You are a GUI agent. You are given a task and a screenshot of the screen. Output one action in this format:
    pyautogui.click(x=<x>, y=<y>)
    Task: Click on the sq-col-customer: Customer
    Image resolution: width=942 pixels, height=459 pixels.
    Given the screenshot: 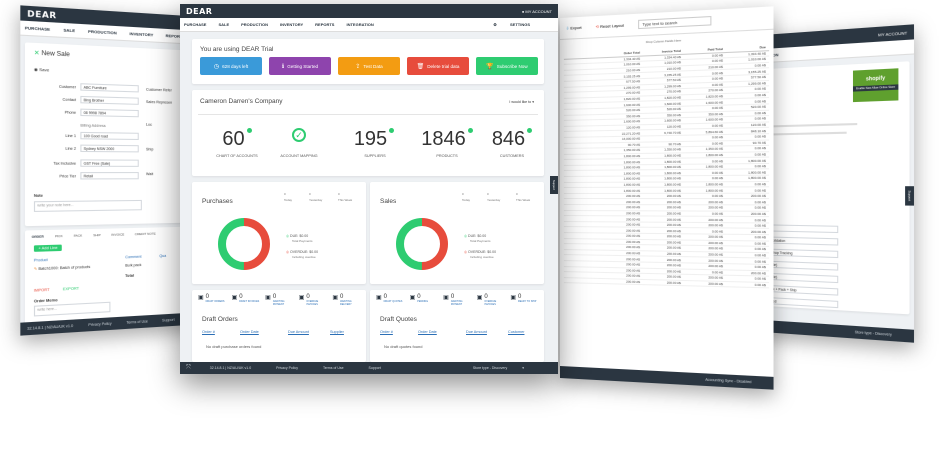 What is the action you would take?
    pyautogui.click(x=516, y=332)
    